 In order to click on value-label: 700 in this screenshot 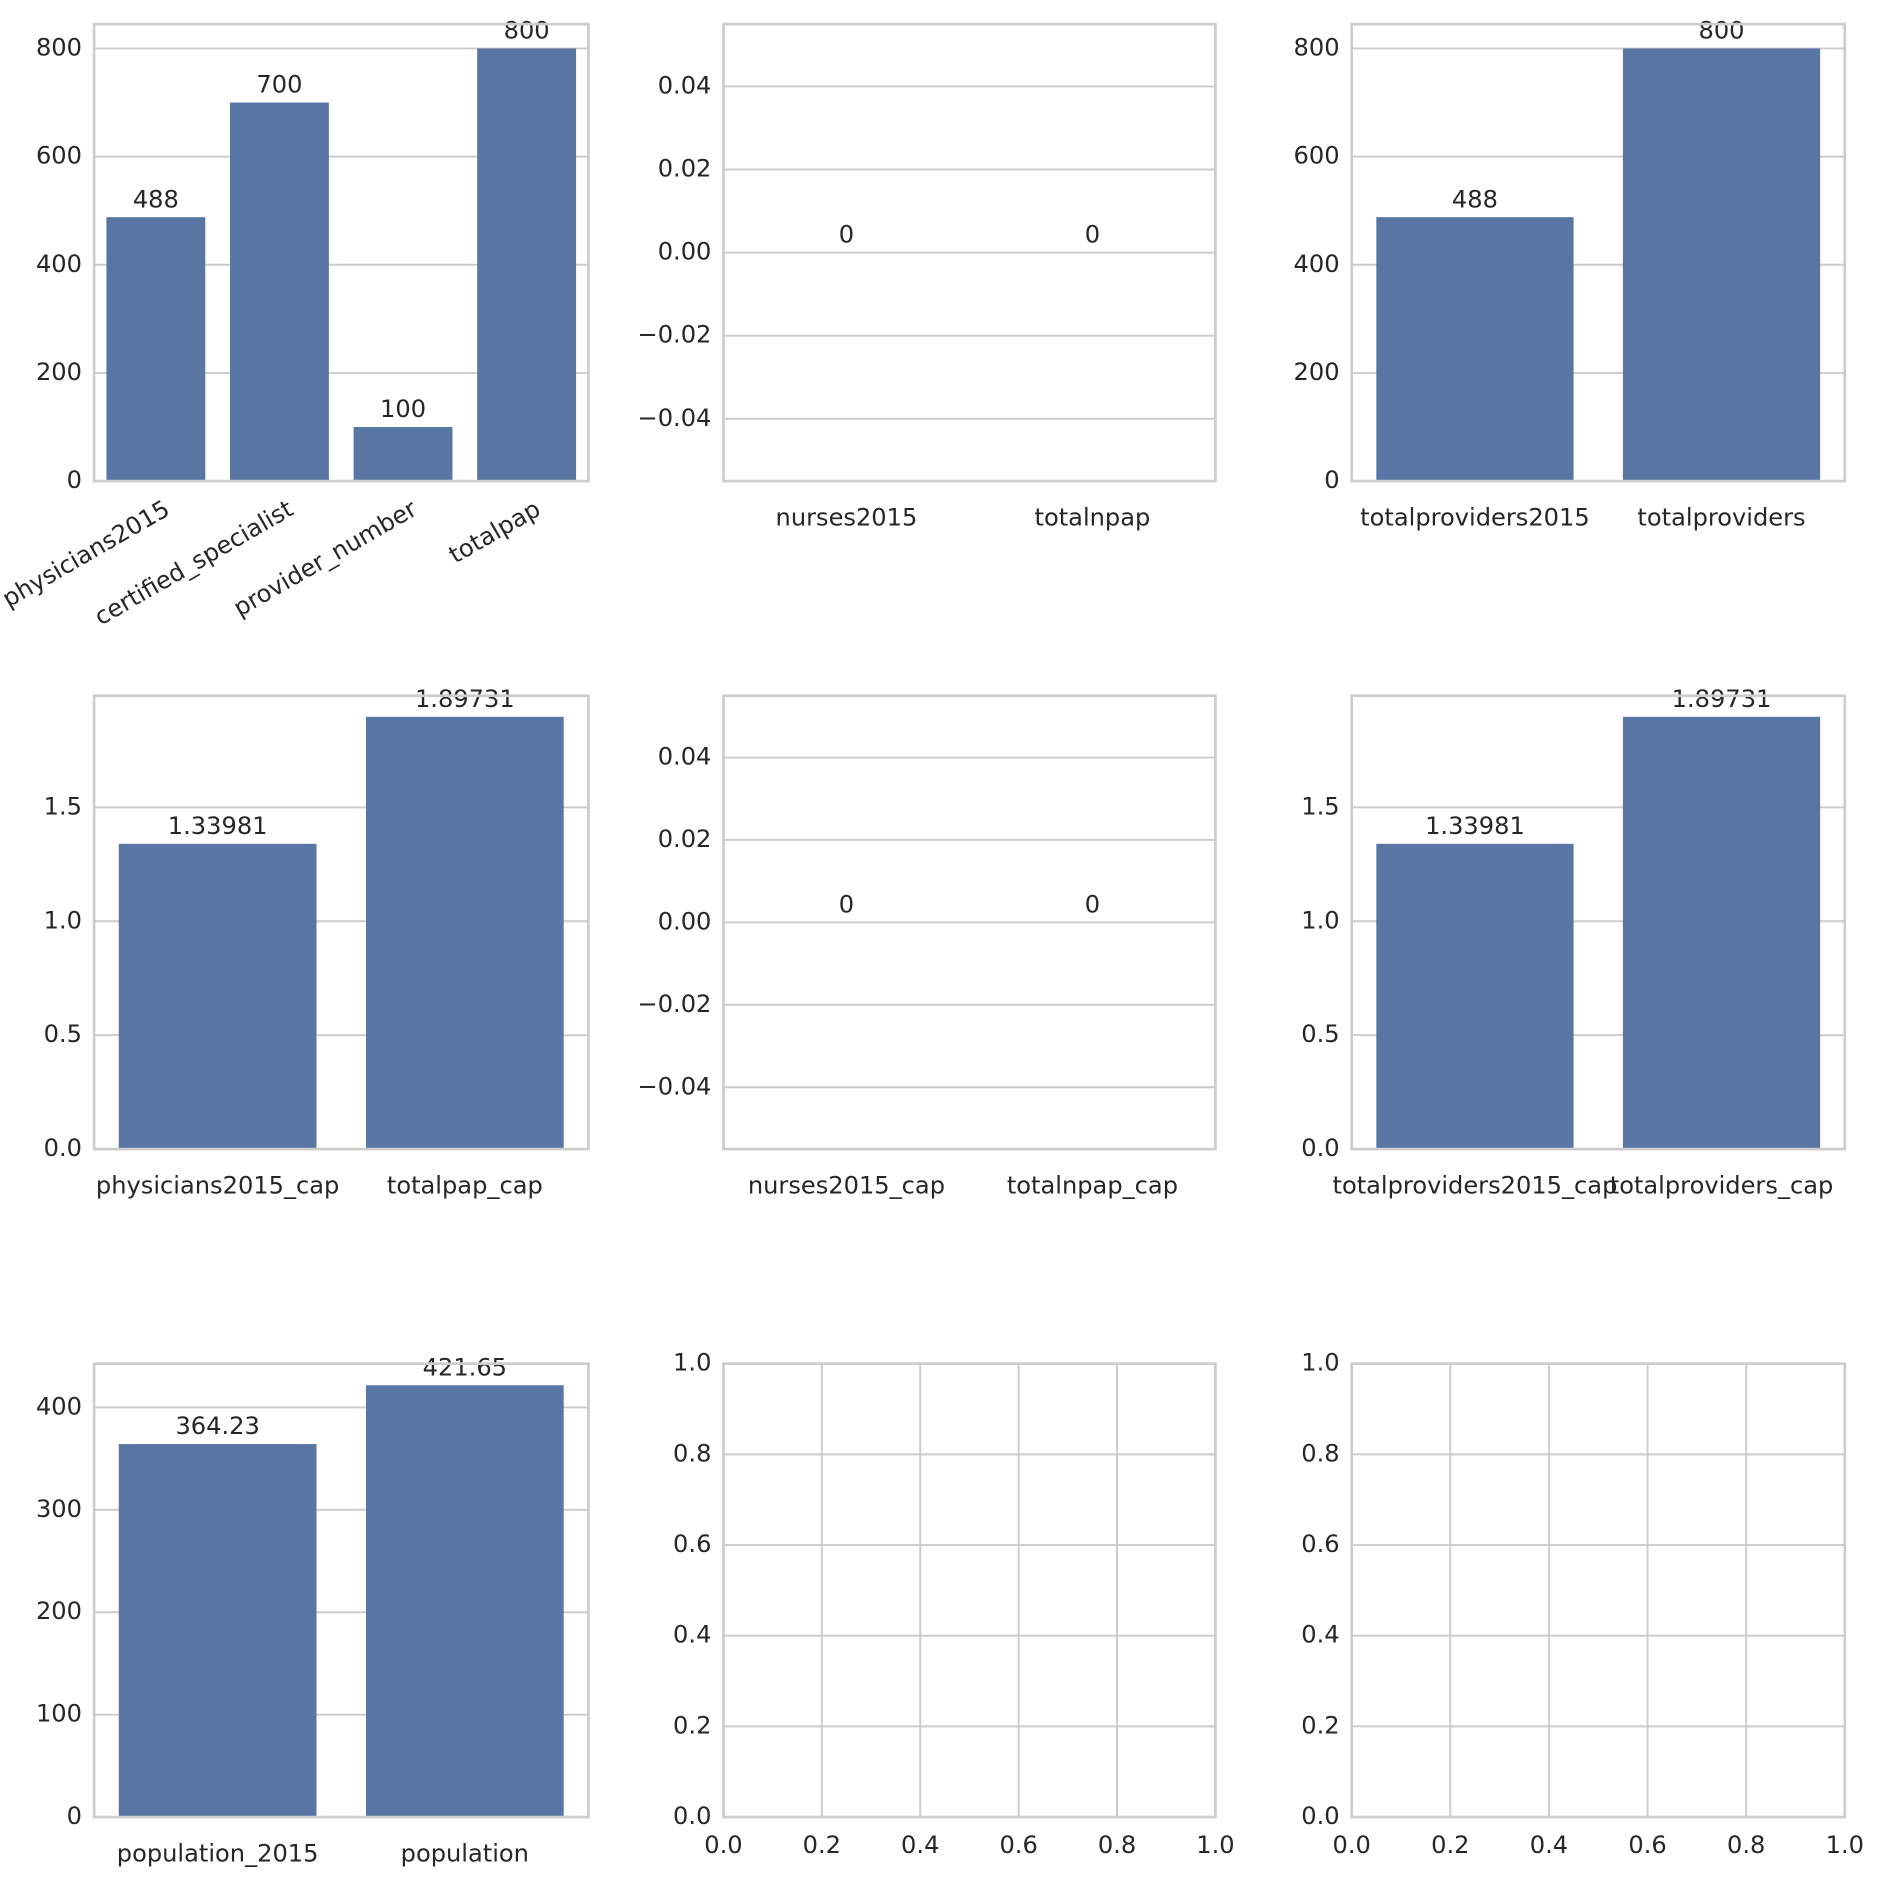, I will do `click(279, 85)`.